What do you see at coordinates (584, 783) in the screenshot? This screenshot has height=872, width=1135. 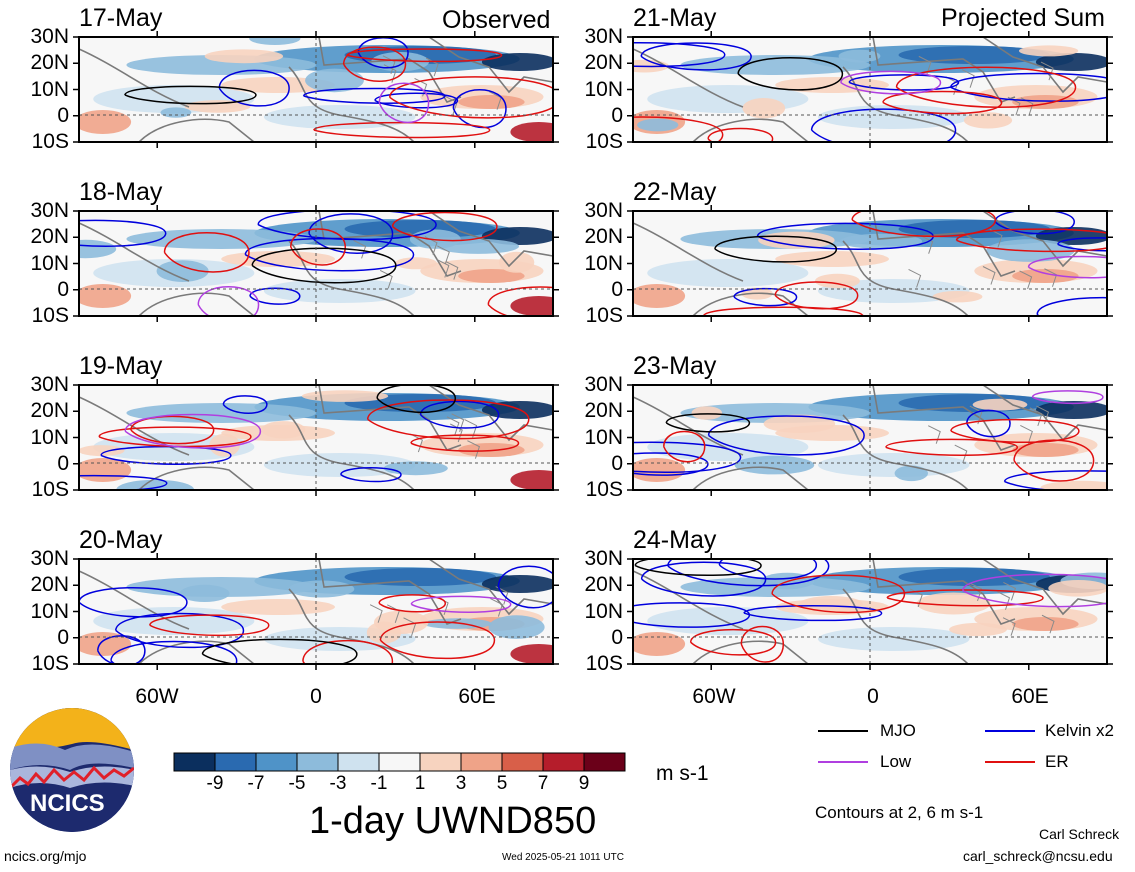 I see `colorbar-label: 9` at bounding box center [584, 783].